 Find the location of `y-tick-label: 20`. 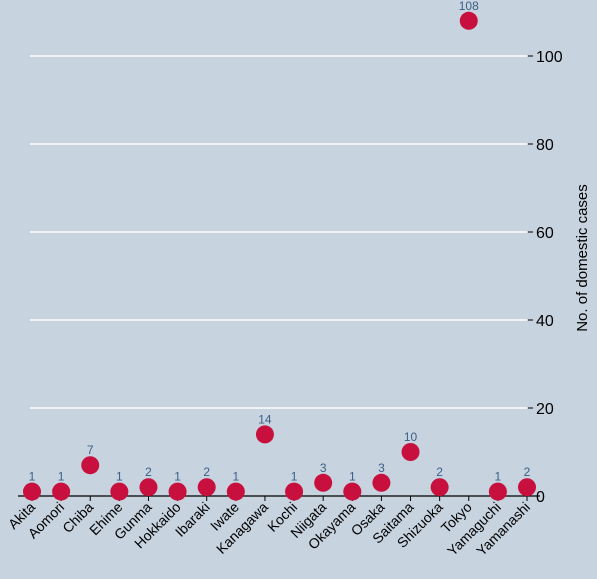

y-tick-label: 20 is located at coordinates (545, 409).